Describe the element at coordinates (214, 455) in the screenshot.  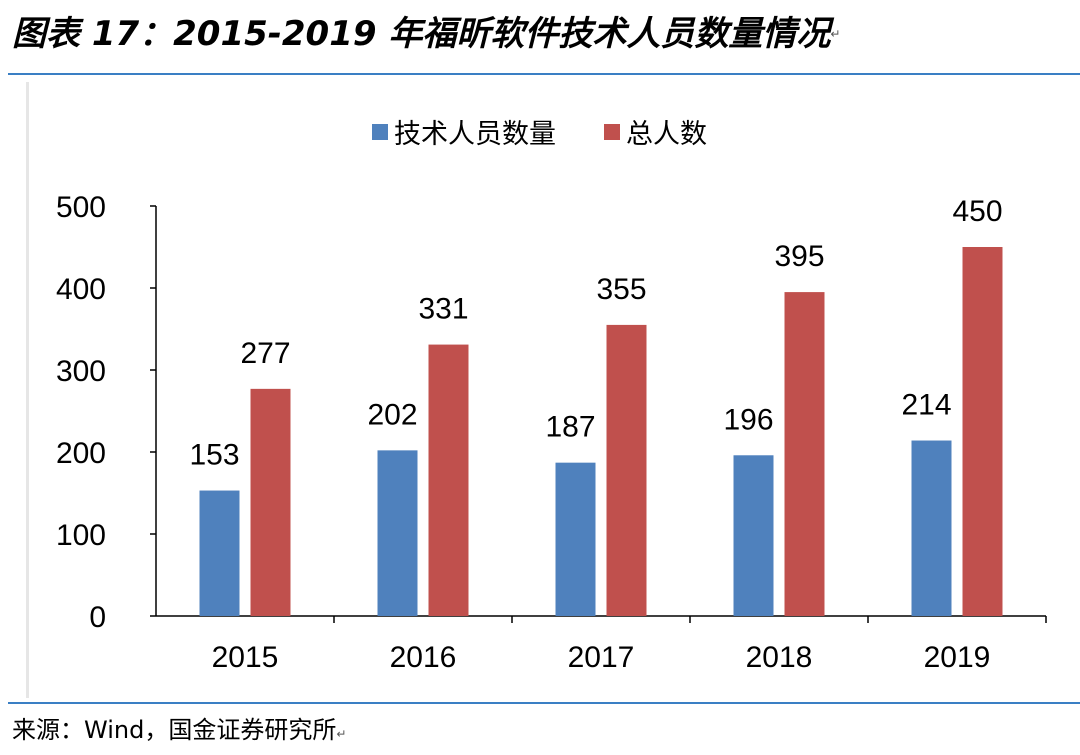
I see `data-label: 153` at that location.